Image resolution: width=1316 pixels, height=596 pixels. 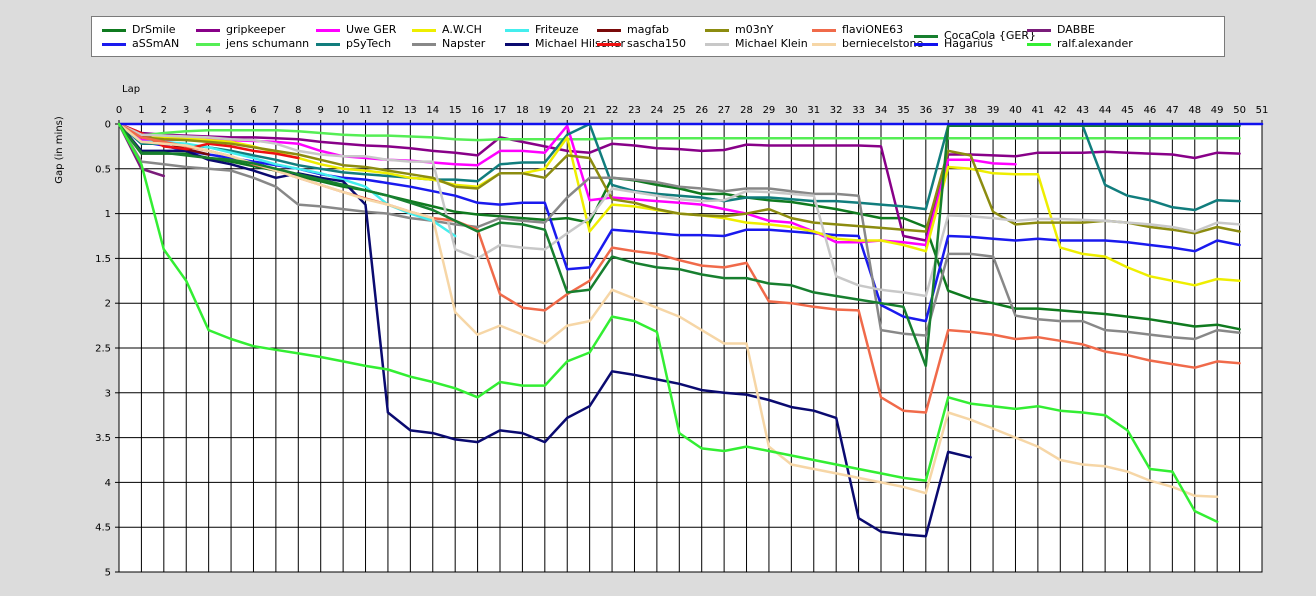 I want to click on x-tick-label: 1, so click(x=141, y=110).